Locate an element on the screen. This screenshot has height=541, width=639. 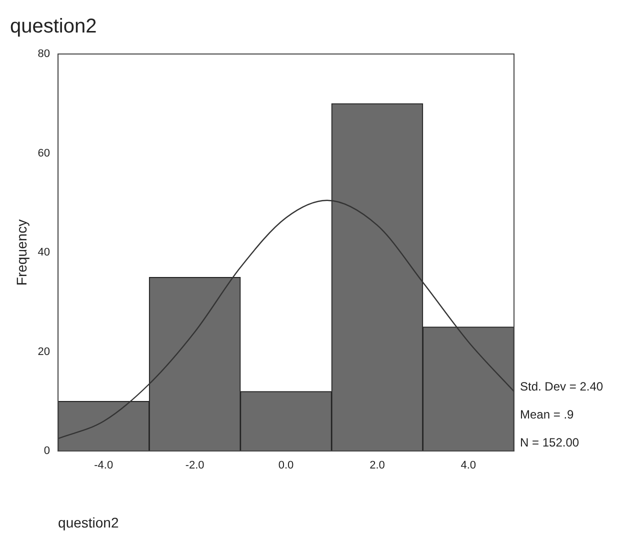
y-tick-label: 80 is located at coordinates (44, 54).